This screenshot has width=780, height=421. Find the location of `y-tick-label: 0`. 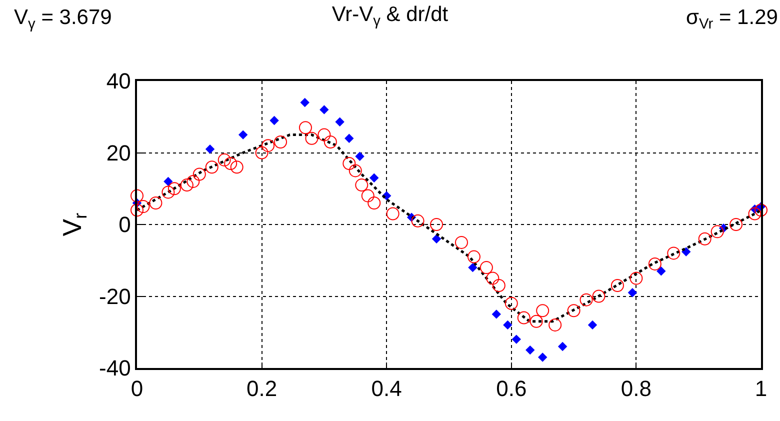

y-tick-label: 0 is located at coordinates (124, 225).